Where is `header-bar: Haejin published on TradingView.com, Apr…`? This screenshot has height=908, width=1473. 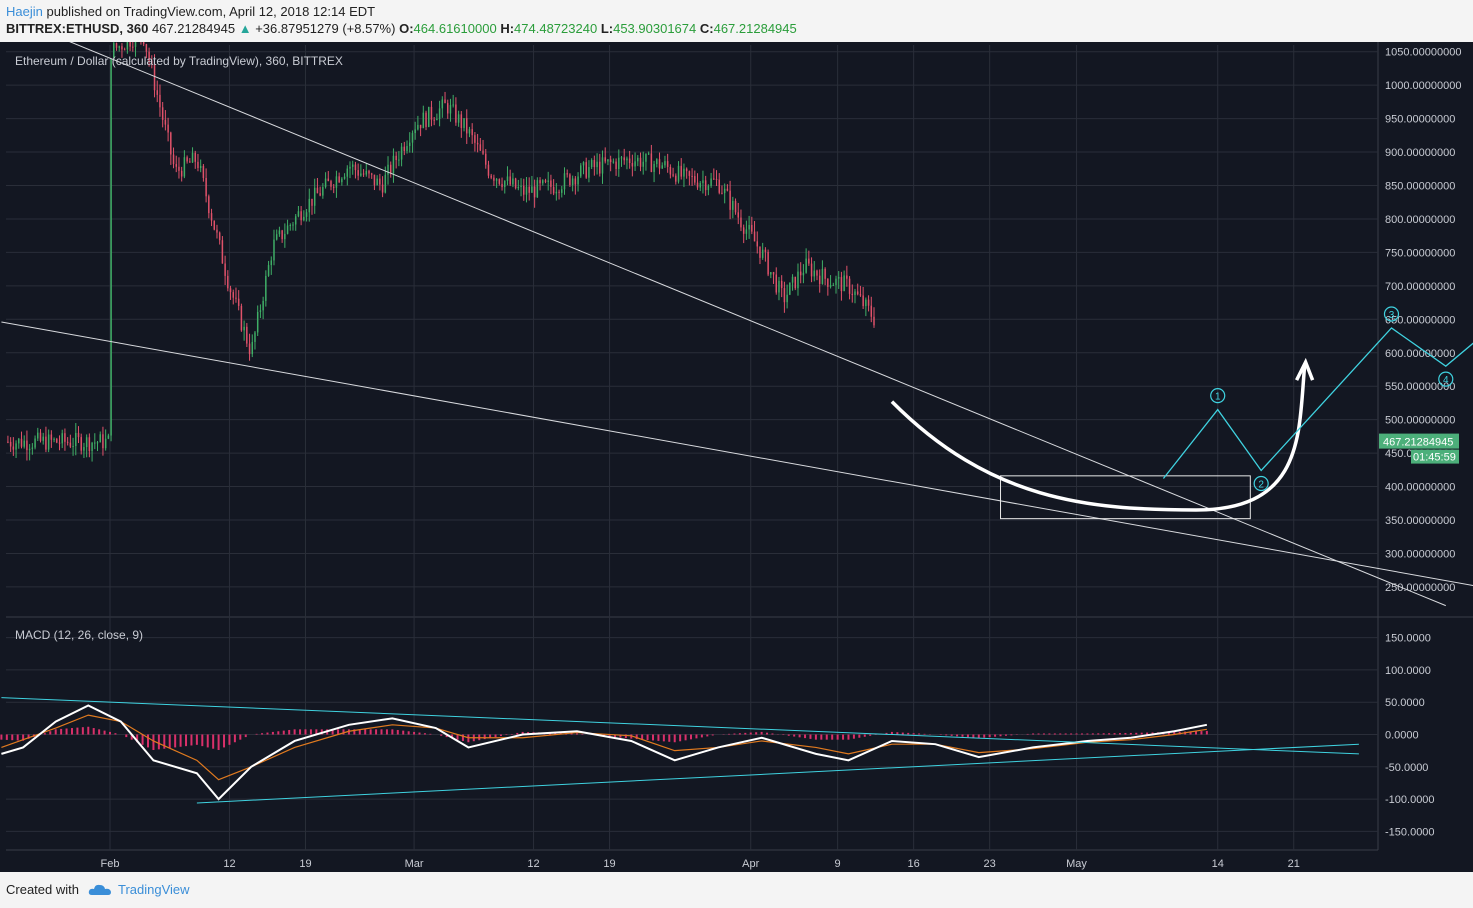
header-bar: Haejin published on TradingView.com, Apr… is located at coordinates (736, 21).